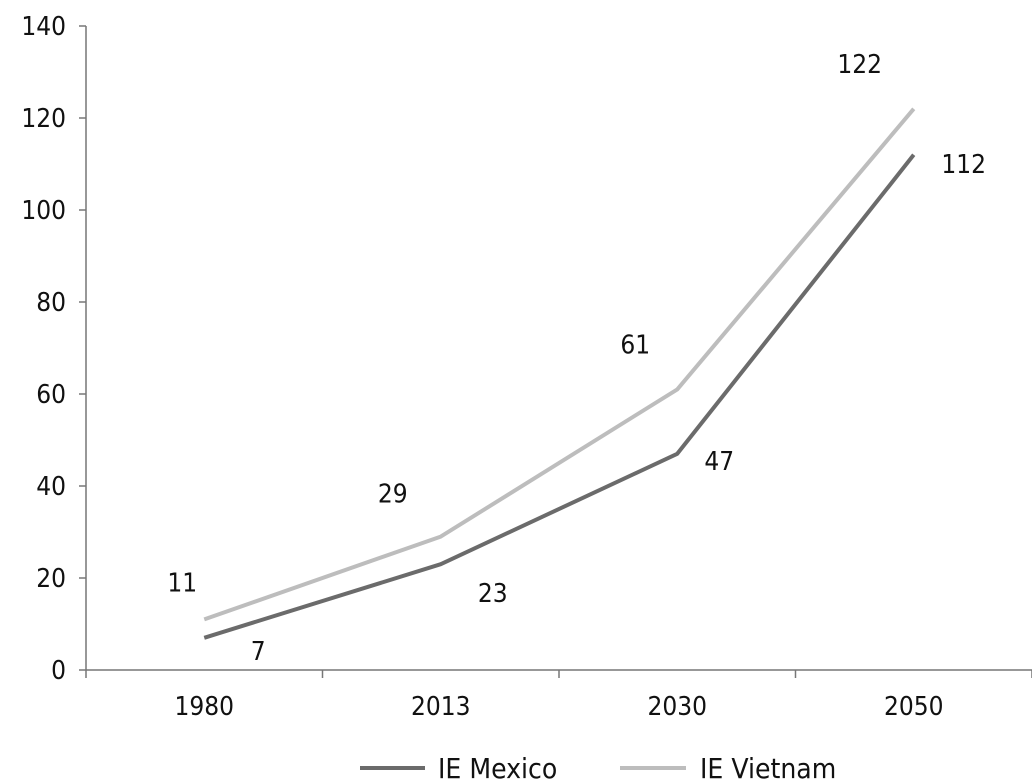 The image size is (1032, 784). I want to click on data-label: 122, so click(859, 65).